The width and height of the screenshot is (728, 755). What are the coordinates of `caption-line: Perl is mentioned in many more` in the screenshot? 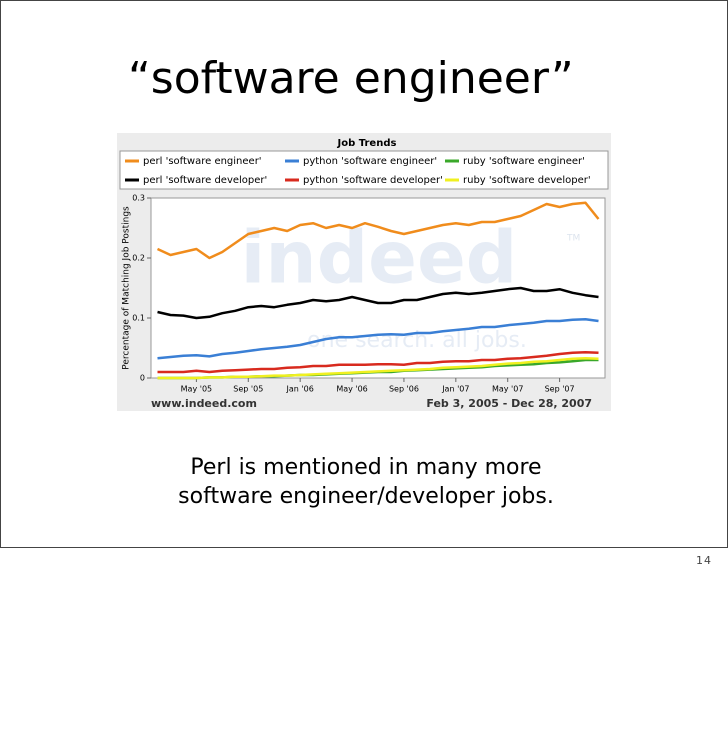 It's located at (366, 467).